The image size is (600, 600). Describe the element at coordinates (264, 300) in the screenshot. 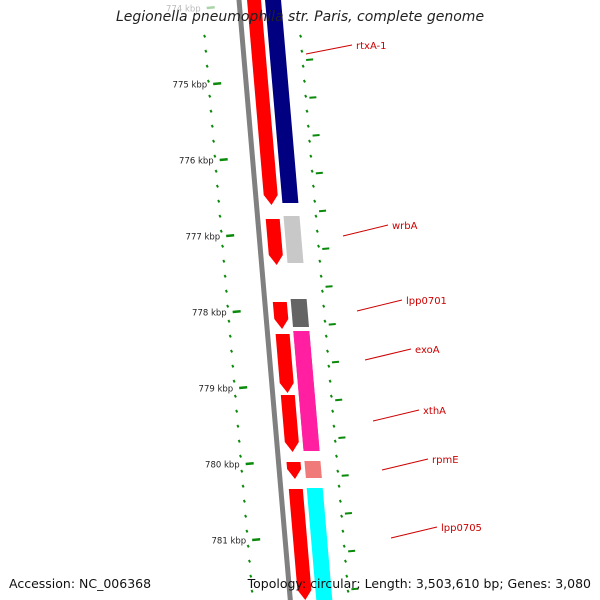

I see `genome-backbone` at that location.